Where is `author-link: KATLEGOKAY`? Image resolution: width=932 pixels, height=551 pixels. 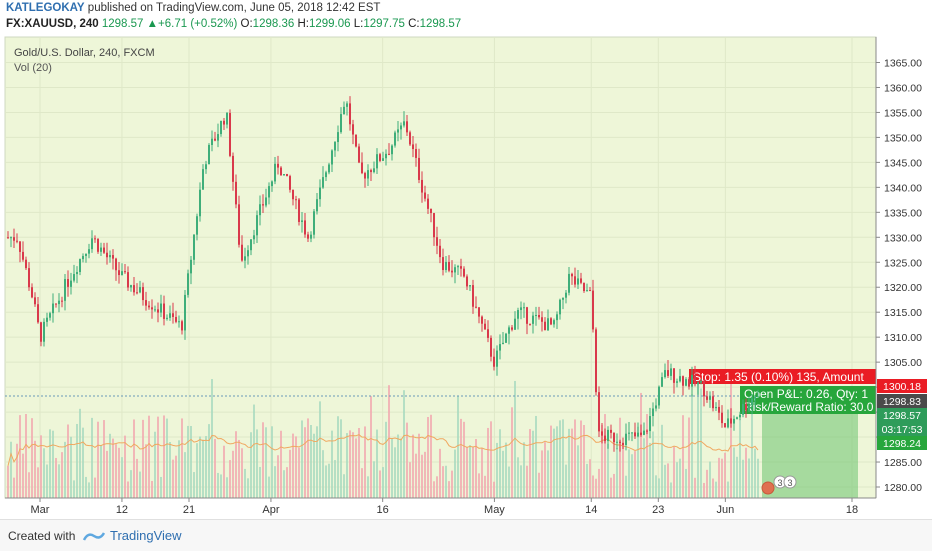 author-link: KATLEGOKAY is located at coordinates (45, 8).